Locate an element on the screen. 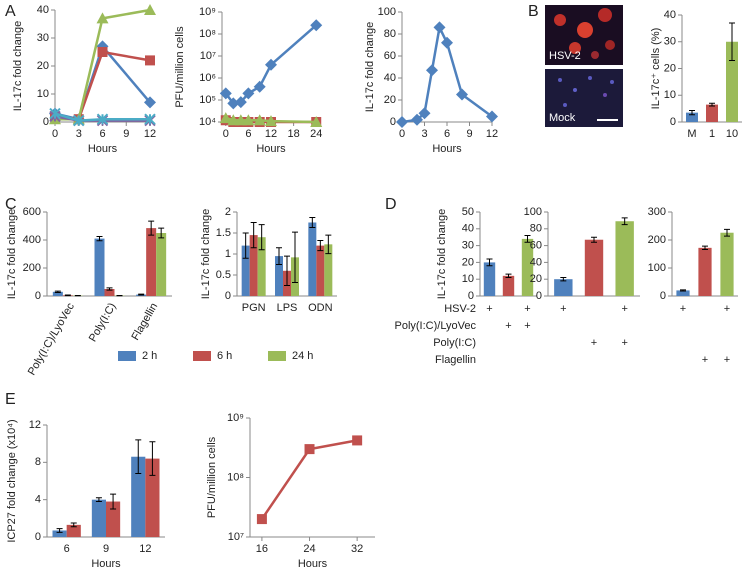  y-tick-label: 100 is located at coordinates (657, 268).